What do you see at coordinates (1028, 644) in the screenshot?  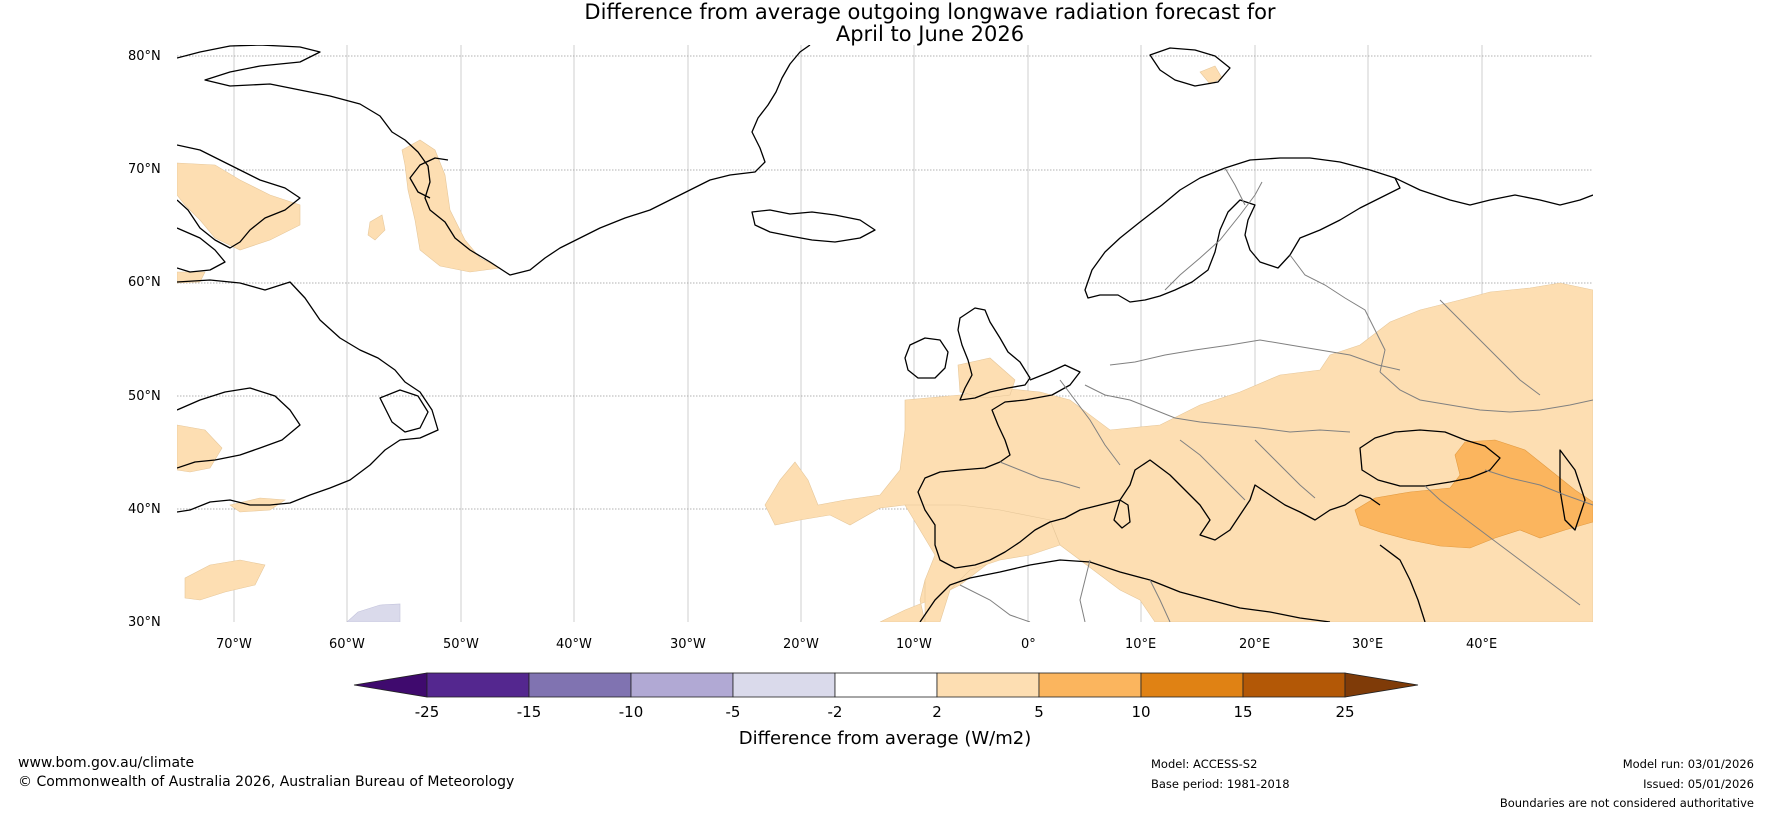 I see `lon-label: 0°` at bounding box center [1028, 644].